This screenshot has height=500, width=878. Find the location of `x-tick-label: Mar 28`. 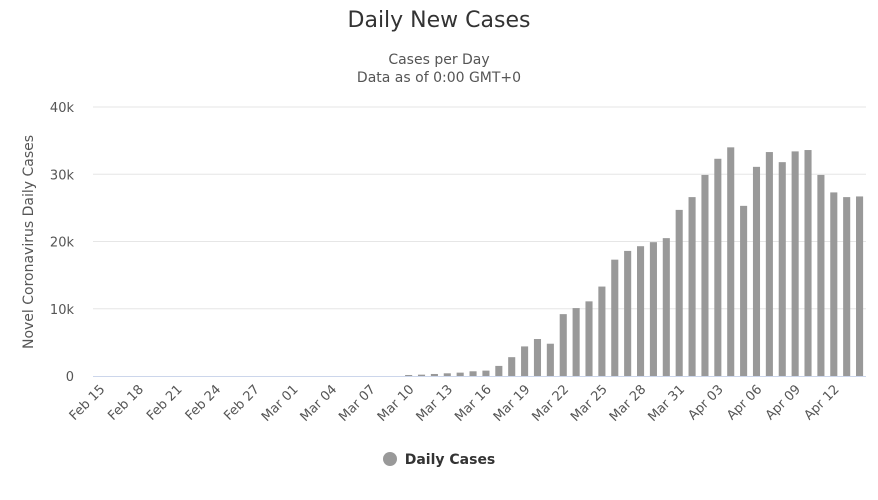

x-tick-label: Mar 28 is located at coordinates (628, 403).